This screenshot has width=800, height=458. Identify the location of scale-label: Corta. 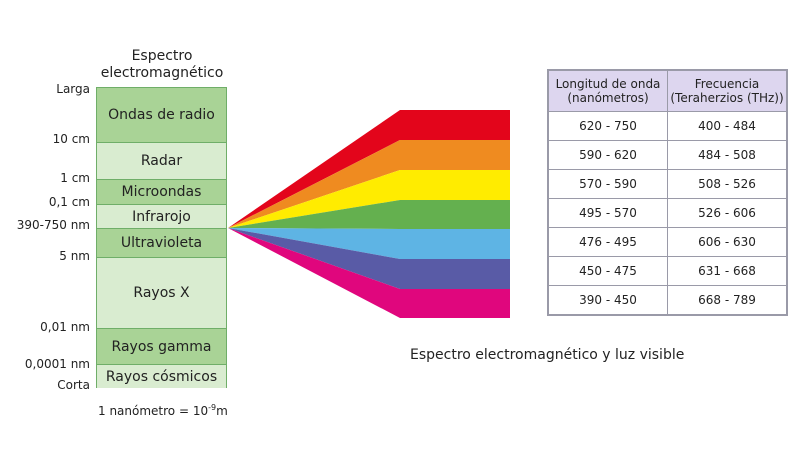
(73, 385).